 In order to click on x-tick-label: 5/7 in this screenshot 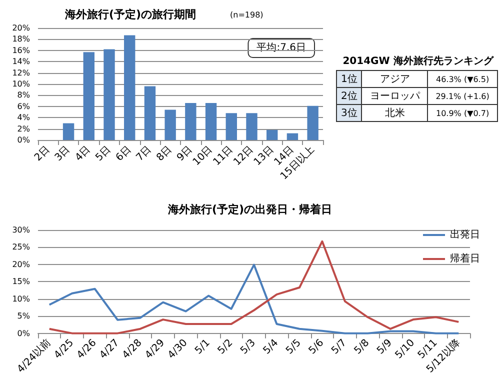, I will do `click(339, 347)`.